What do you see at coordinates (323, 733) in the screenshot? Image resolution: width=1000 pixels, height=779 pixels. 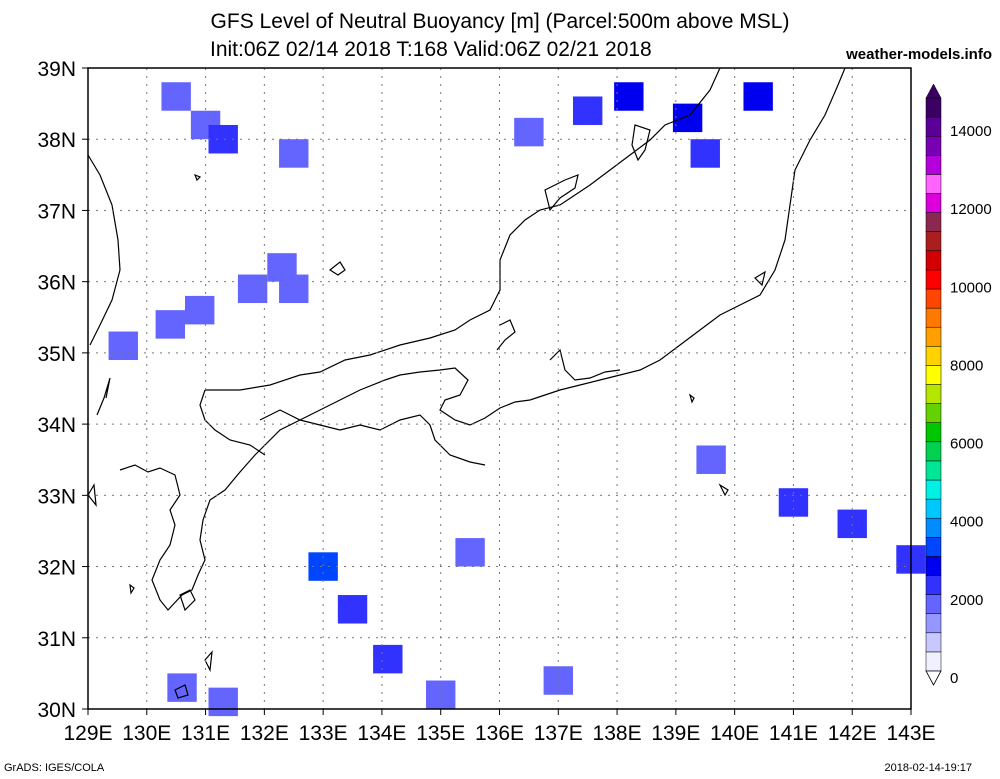 I see `lon-tick-label: 133E` at bounding box center [323, 733].